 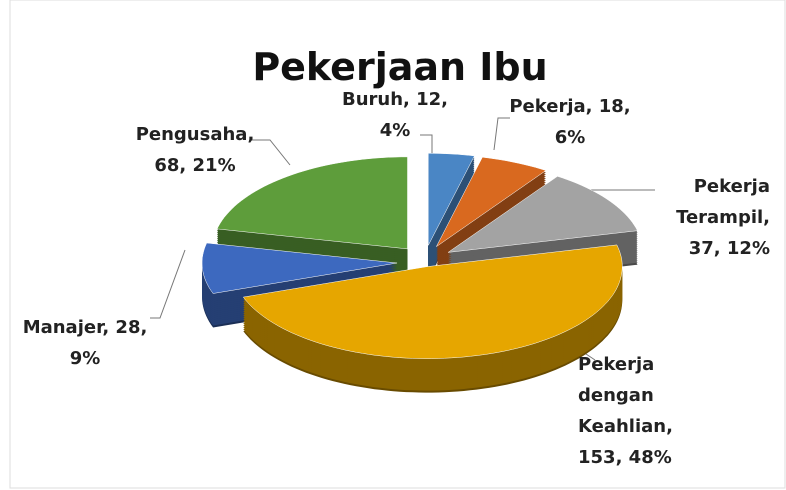 What do you see at coordinates (195, 134) in the screenshot?
I see `data-label-line: Pengusaha,` at bounding box center [195, 134].